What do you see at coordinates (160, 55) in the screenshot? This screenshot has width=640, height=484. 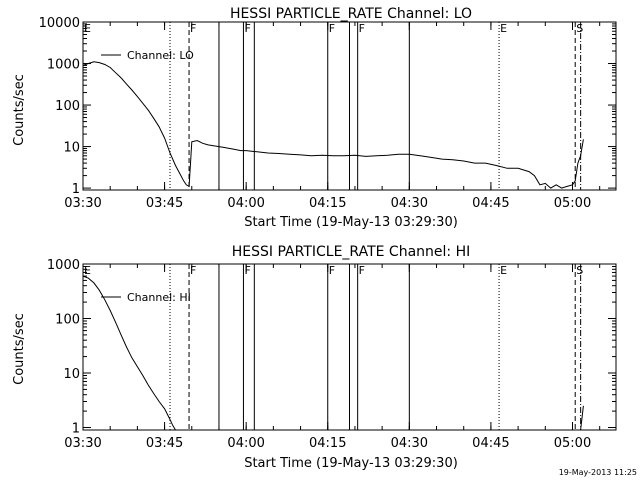 I see `legend-label: Channel: LO` at bounding box center [160, 55].